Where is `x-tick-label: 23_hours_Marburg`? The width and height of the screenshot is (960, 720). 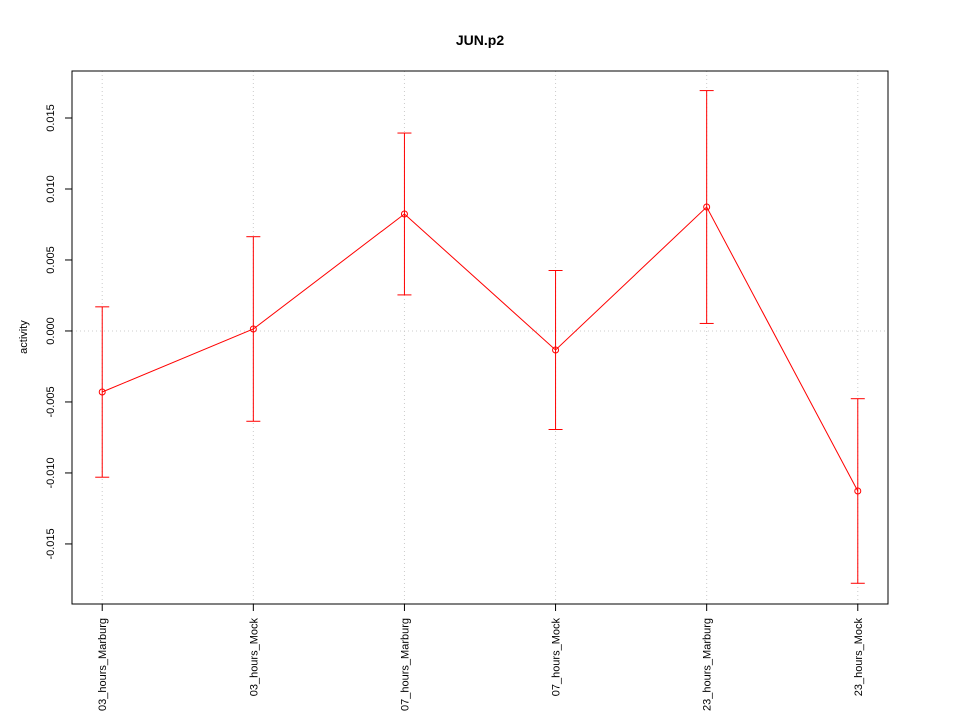 x-tick-label: 23_hours_Marburg is located at coordinates (708, 664).